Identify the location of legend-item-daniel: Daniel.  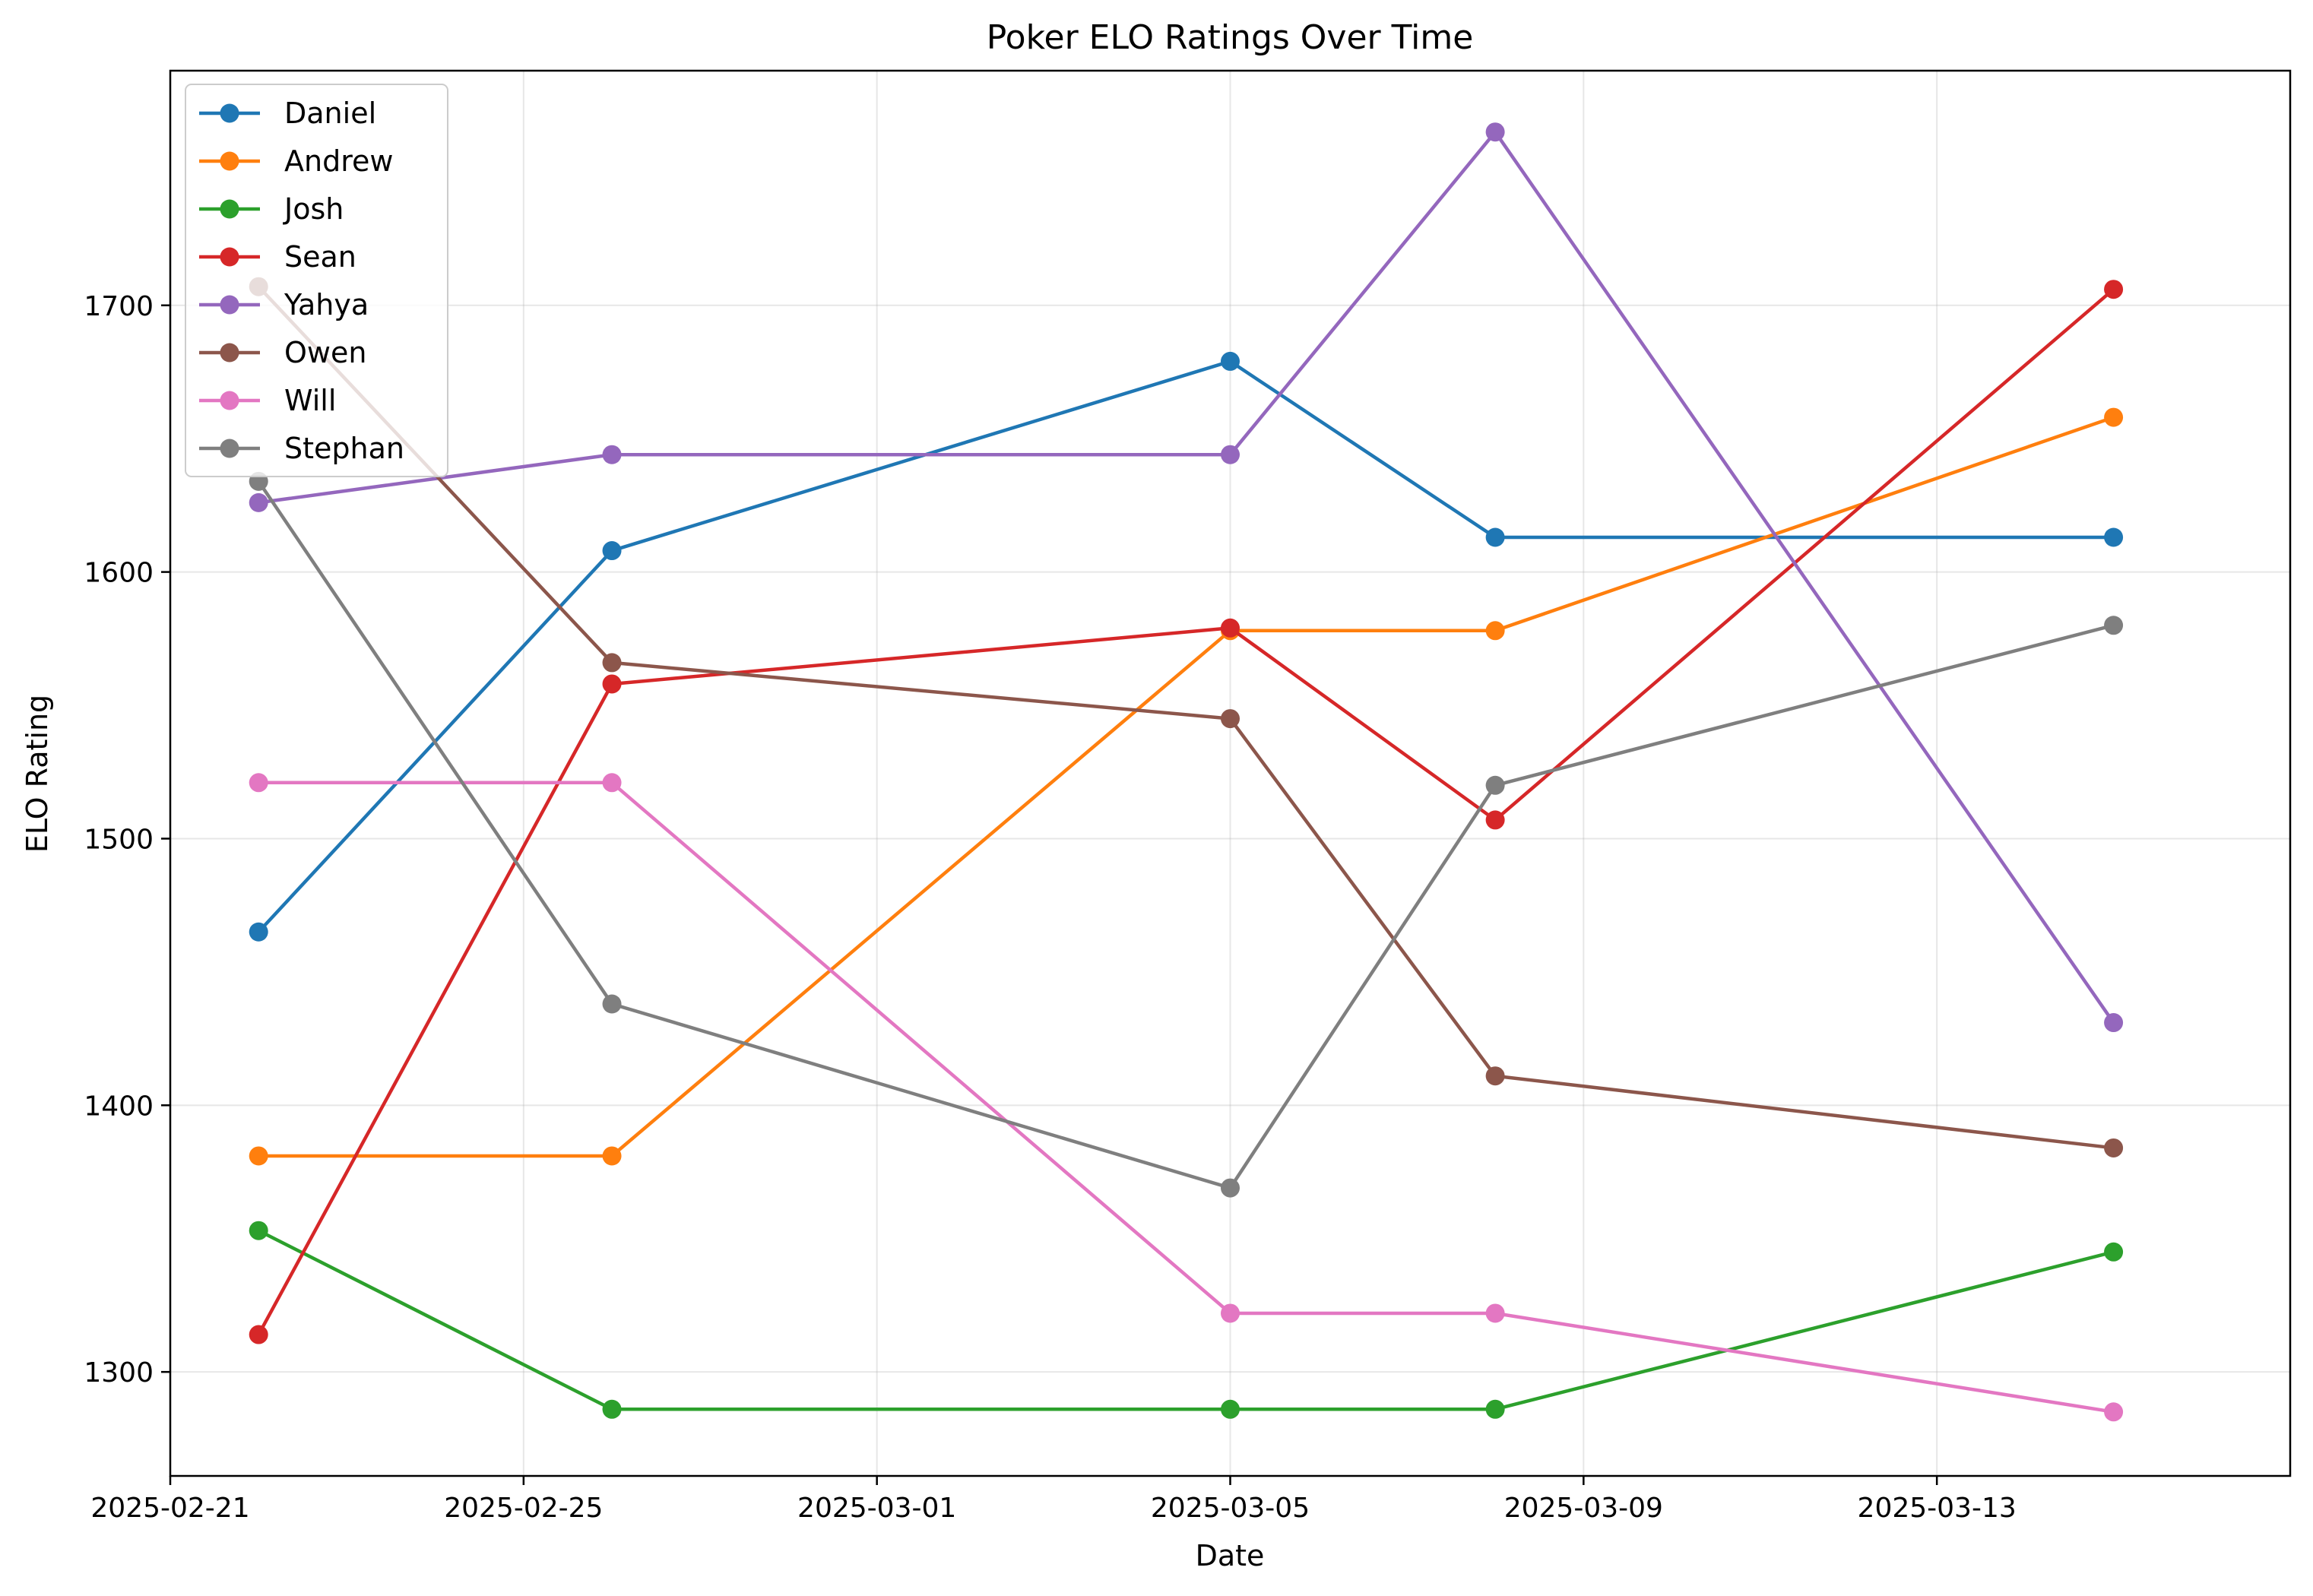
(287, 114).